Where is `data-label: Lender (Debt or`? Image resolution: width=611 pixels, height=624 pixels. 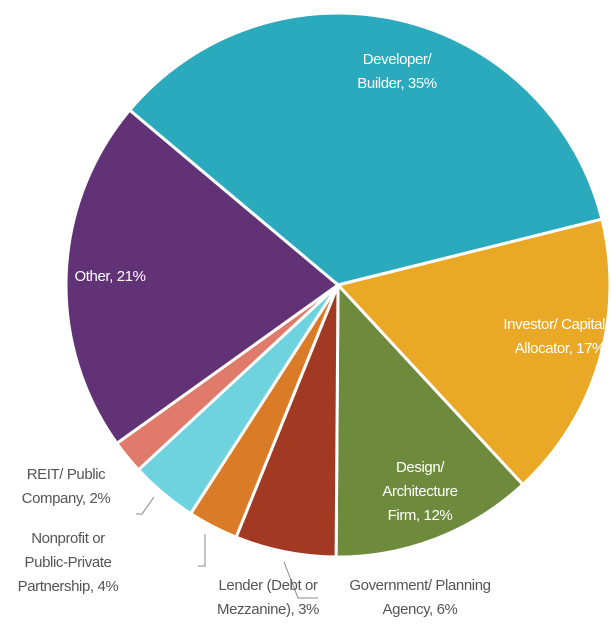 data-label: Lender (Debt or is located at coordinates (267, 585).